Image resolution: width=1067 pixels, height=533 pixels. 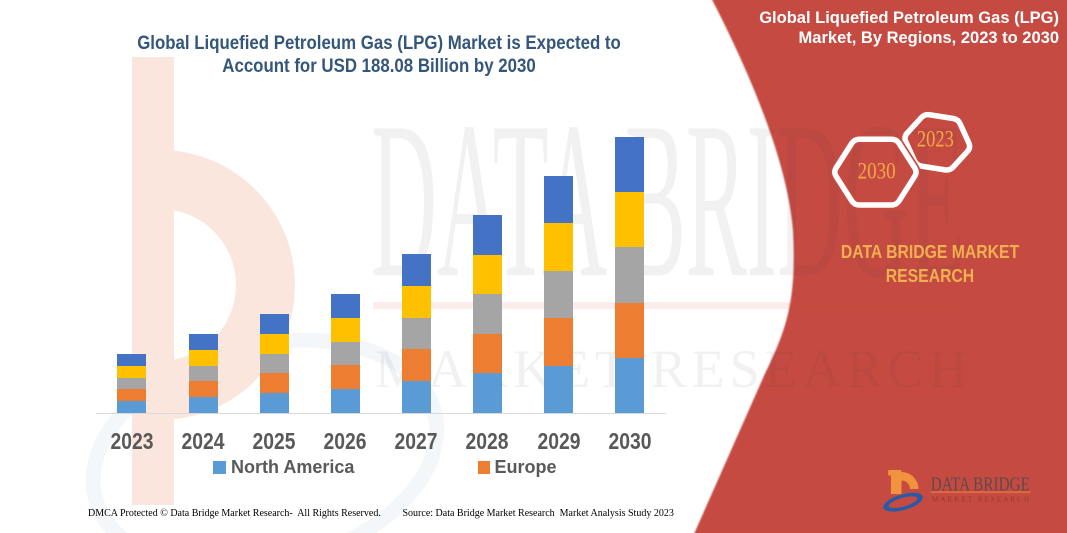 I want to click on svg-text: DATA BRIDGE, so click(x=980, y=483).